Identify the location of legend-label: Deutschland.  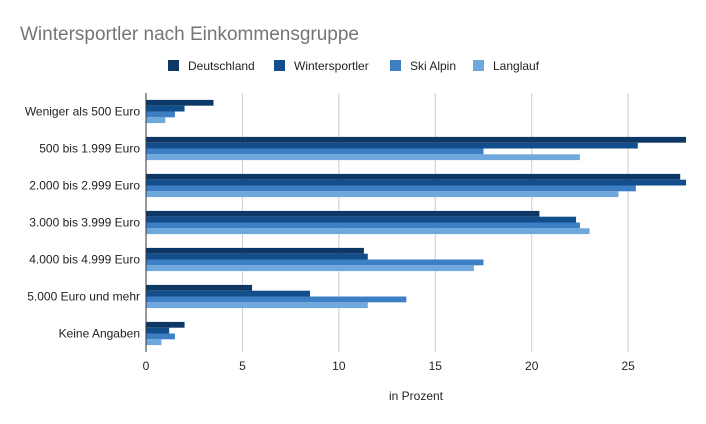
(221, 66).